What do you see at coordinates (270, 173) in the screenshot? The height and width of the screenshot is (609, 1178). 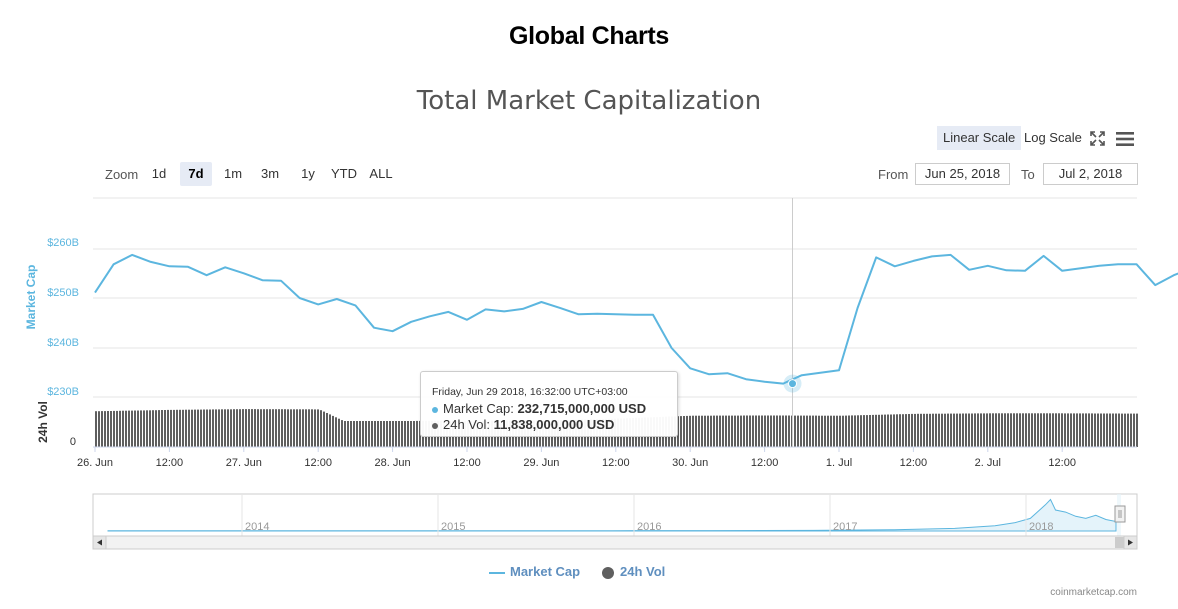 I see `zoom-3m-button: 3m` at bounding box center [270, 173].